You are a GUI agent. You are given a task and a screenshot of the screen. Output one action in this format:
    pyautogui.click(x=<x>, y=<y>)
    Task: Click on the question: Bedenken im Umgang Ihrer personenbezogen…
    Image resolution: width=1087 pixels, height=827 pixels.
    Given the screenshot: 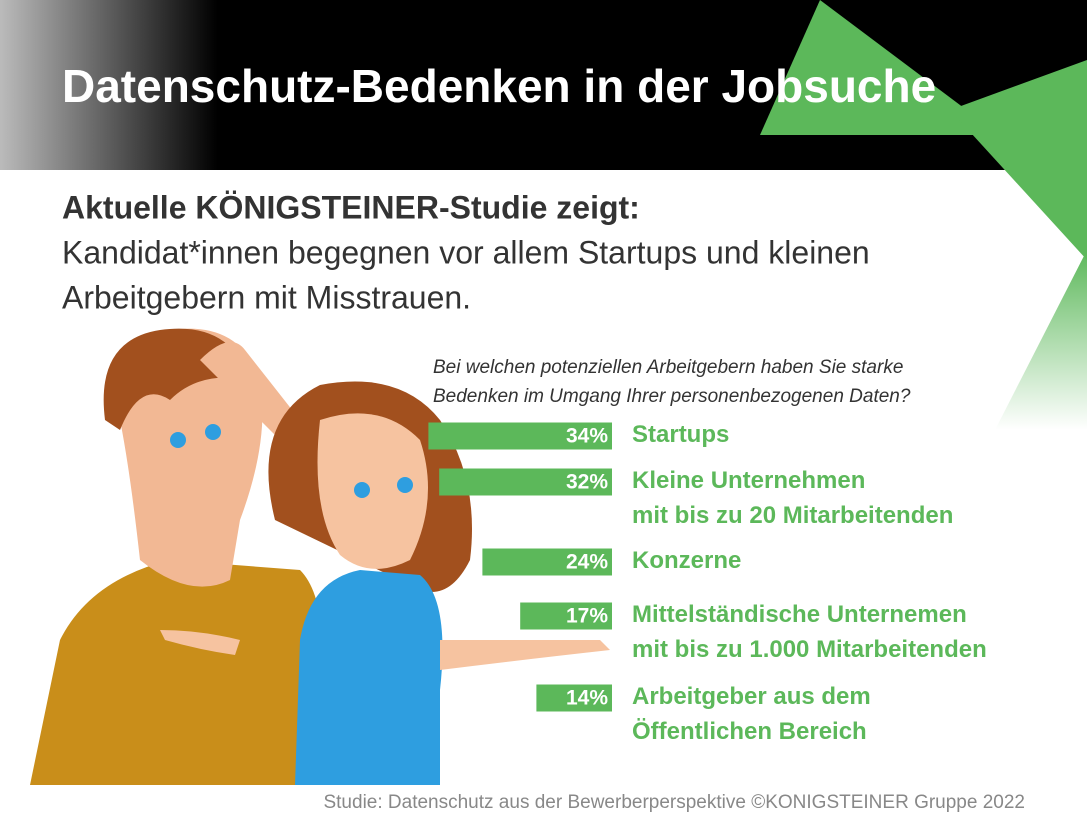 What is the action you would take?
    pyautogui.click(x=672, y=396)
    